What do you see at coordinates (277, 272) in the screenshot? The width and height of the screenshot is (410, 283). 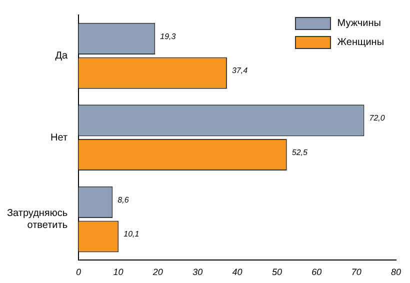 I see `x-tick-label: 50` at bounding box center [277, 272].